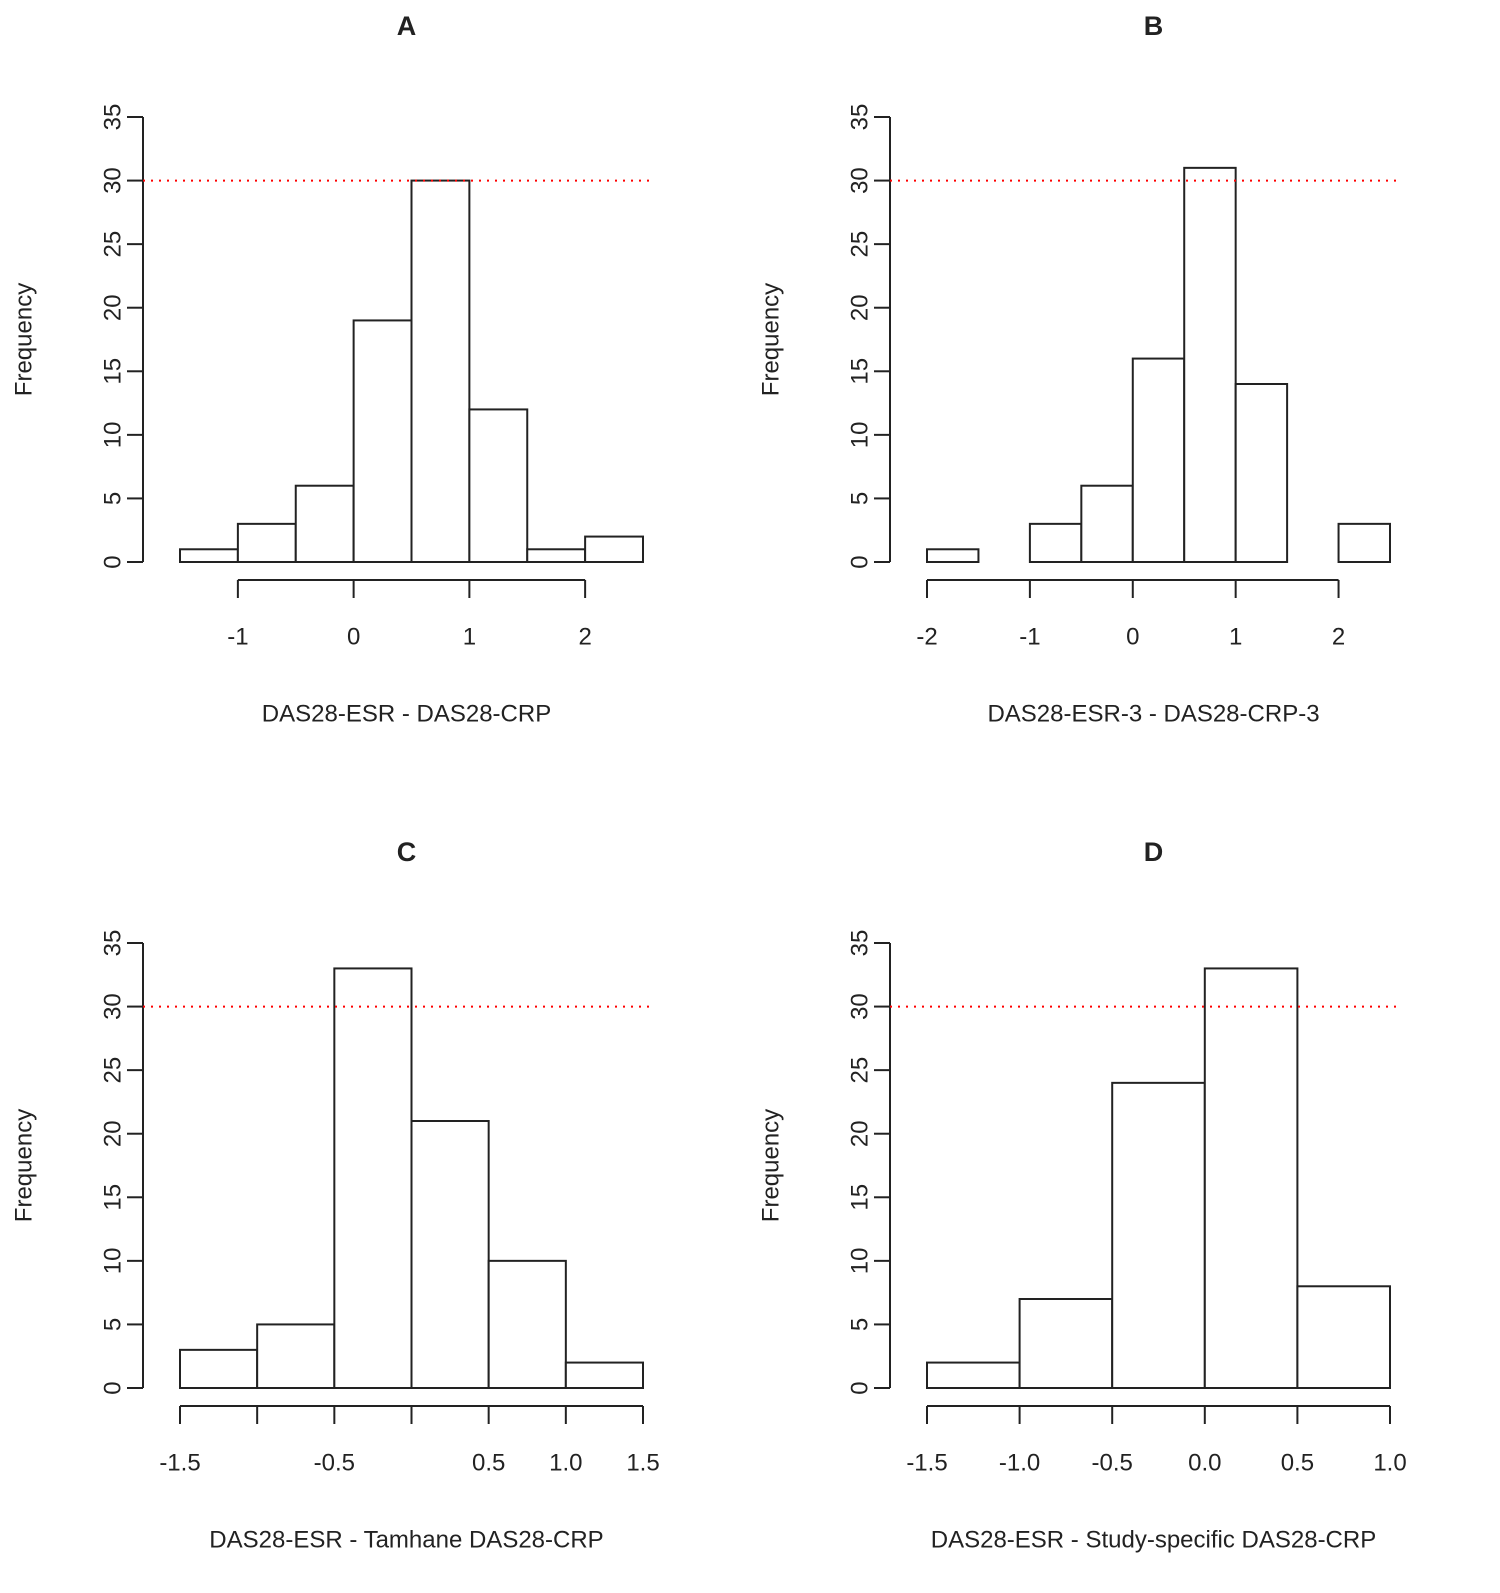 Image resolution: width=1500 pixels, height=1593 pixels. I want to click on panel-title: B, so click(1154, 26).